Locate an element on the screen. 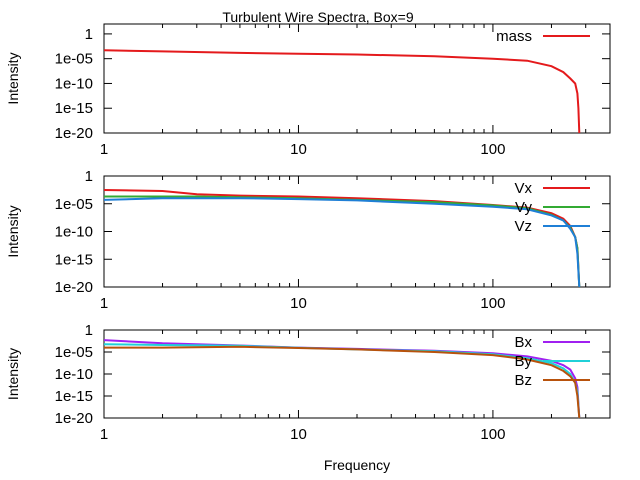 The image size is (640, 480). series-line-bz is located at coordinates (342, 382).